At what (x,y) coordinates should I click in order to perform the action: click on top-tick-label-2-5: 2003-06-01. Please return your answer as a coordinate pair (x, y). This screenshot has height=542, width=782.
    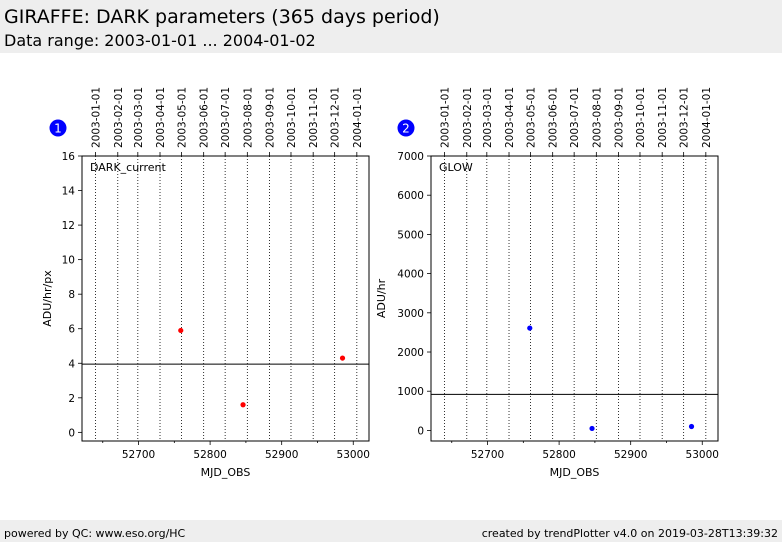
    Looking at the image, I should click on (554, 117).